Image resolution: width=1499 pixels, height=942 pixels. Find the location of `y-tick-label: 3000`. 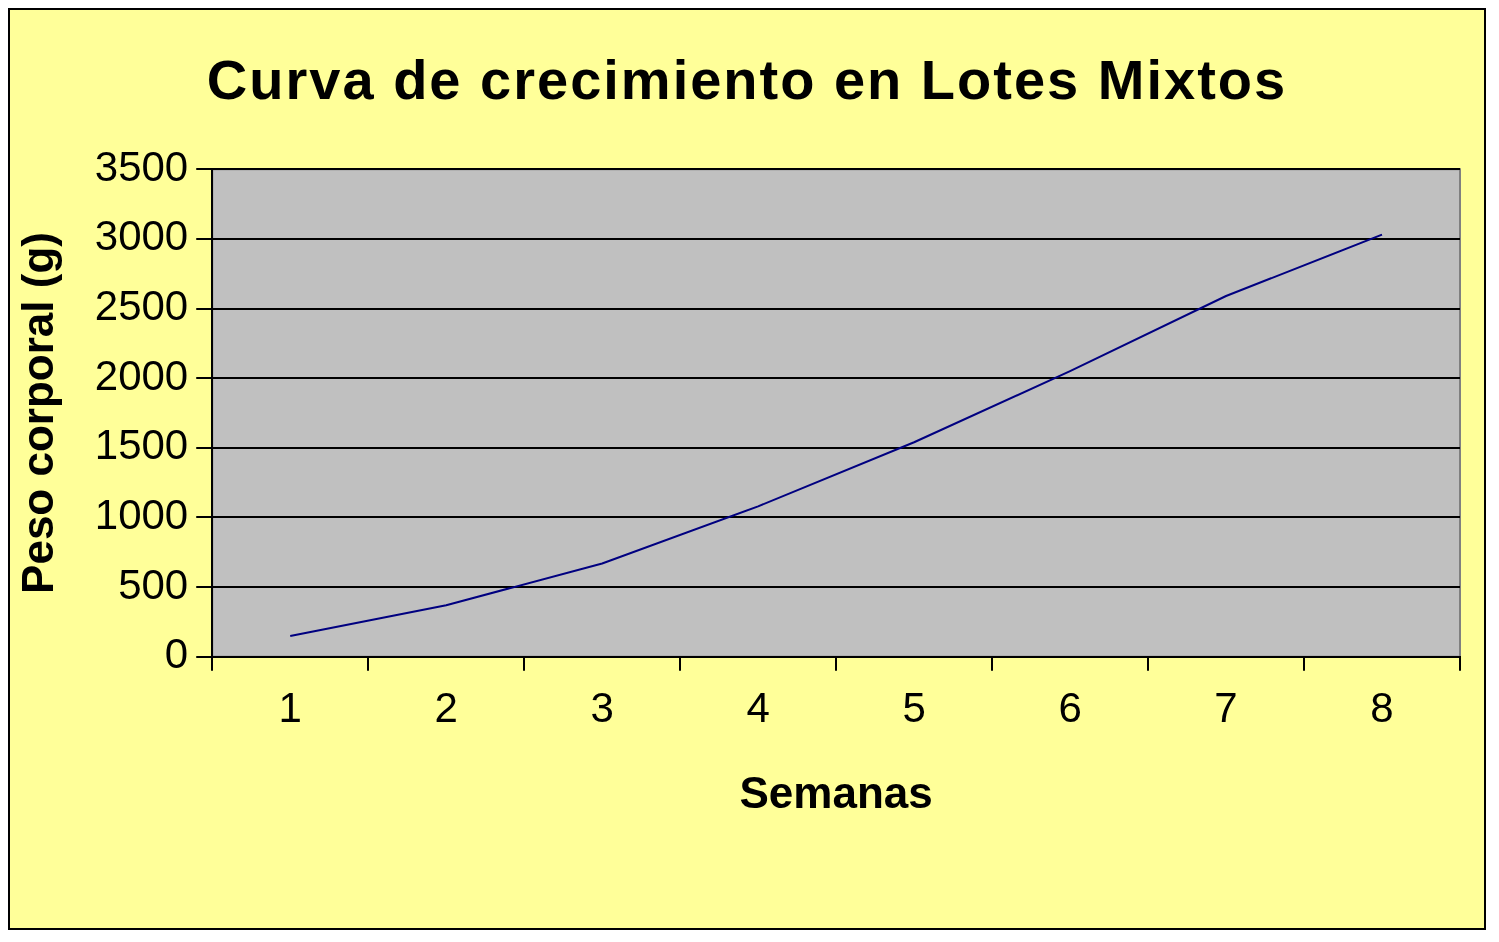

y-tick-label: 3000 is located at coordinates (141, 236).